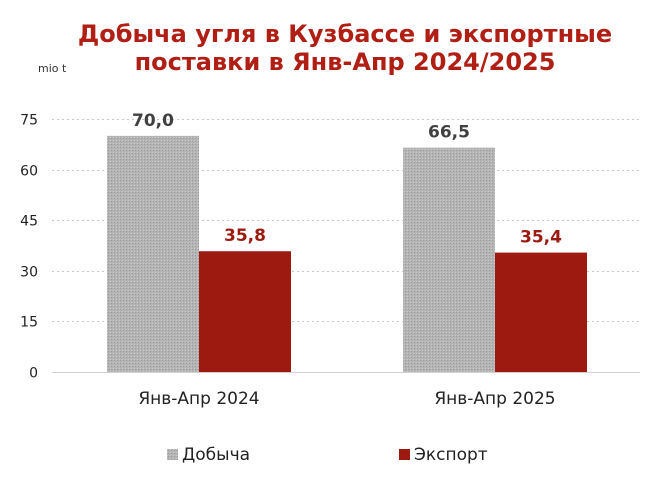 This screenshot has height=489, width=667. I want to click on legend-label: Добыча, so click(216, 455).